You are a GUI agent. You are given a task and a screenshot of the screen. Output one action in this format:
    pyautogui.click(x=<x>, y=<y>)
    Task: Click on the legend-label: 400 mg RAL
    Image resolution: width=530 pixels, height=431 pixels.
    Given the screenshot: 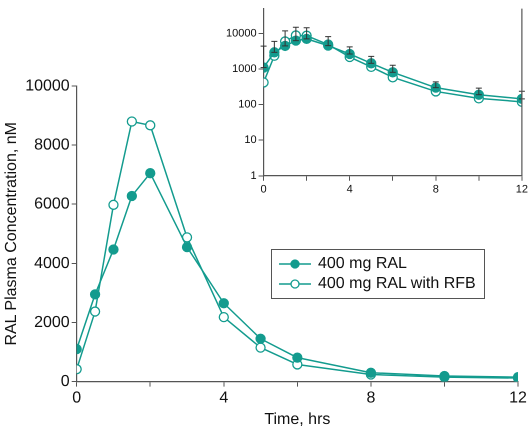 What is the action you would take?
    pyautogui.click(x=362, y=264)
    